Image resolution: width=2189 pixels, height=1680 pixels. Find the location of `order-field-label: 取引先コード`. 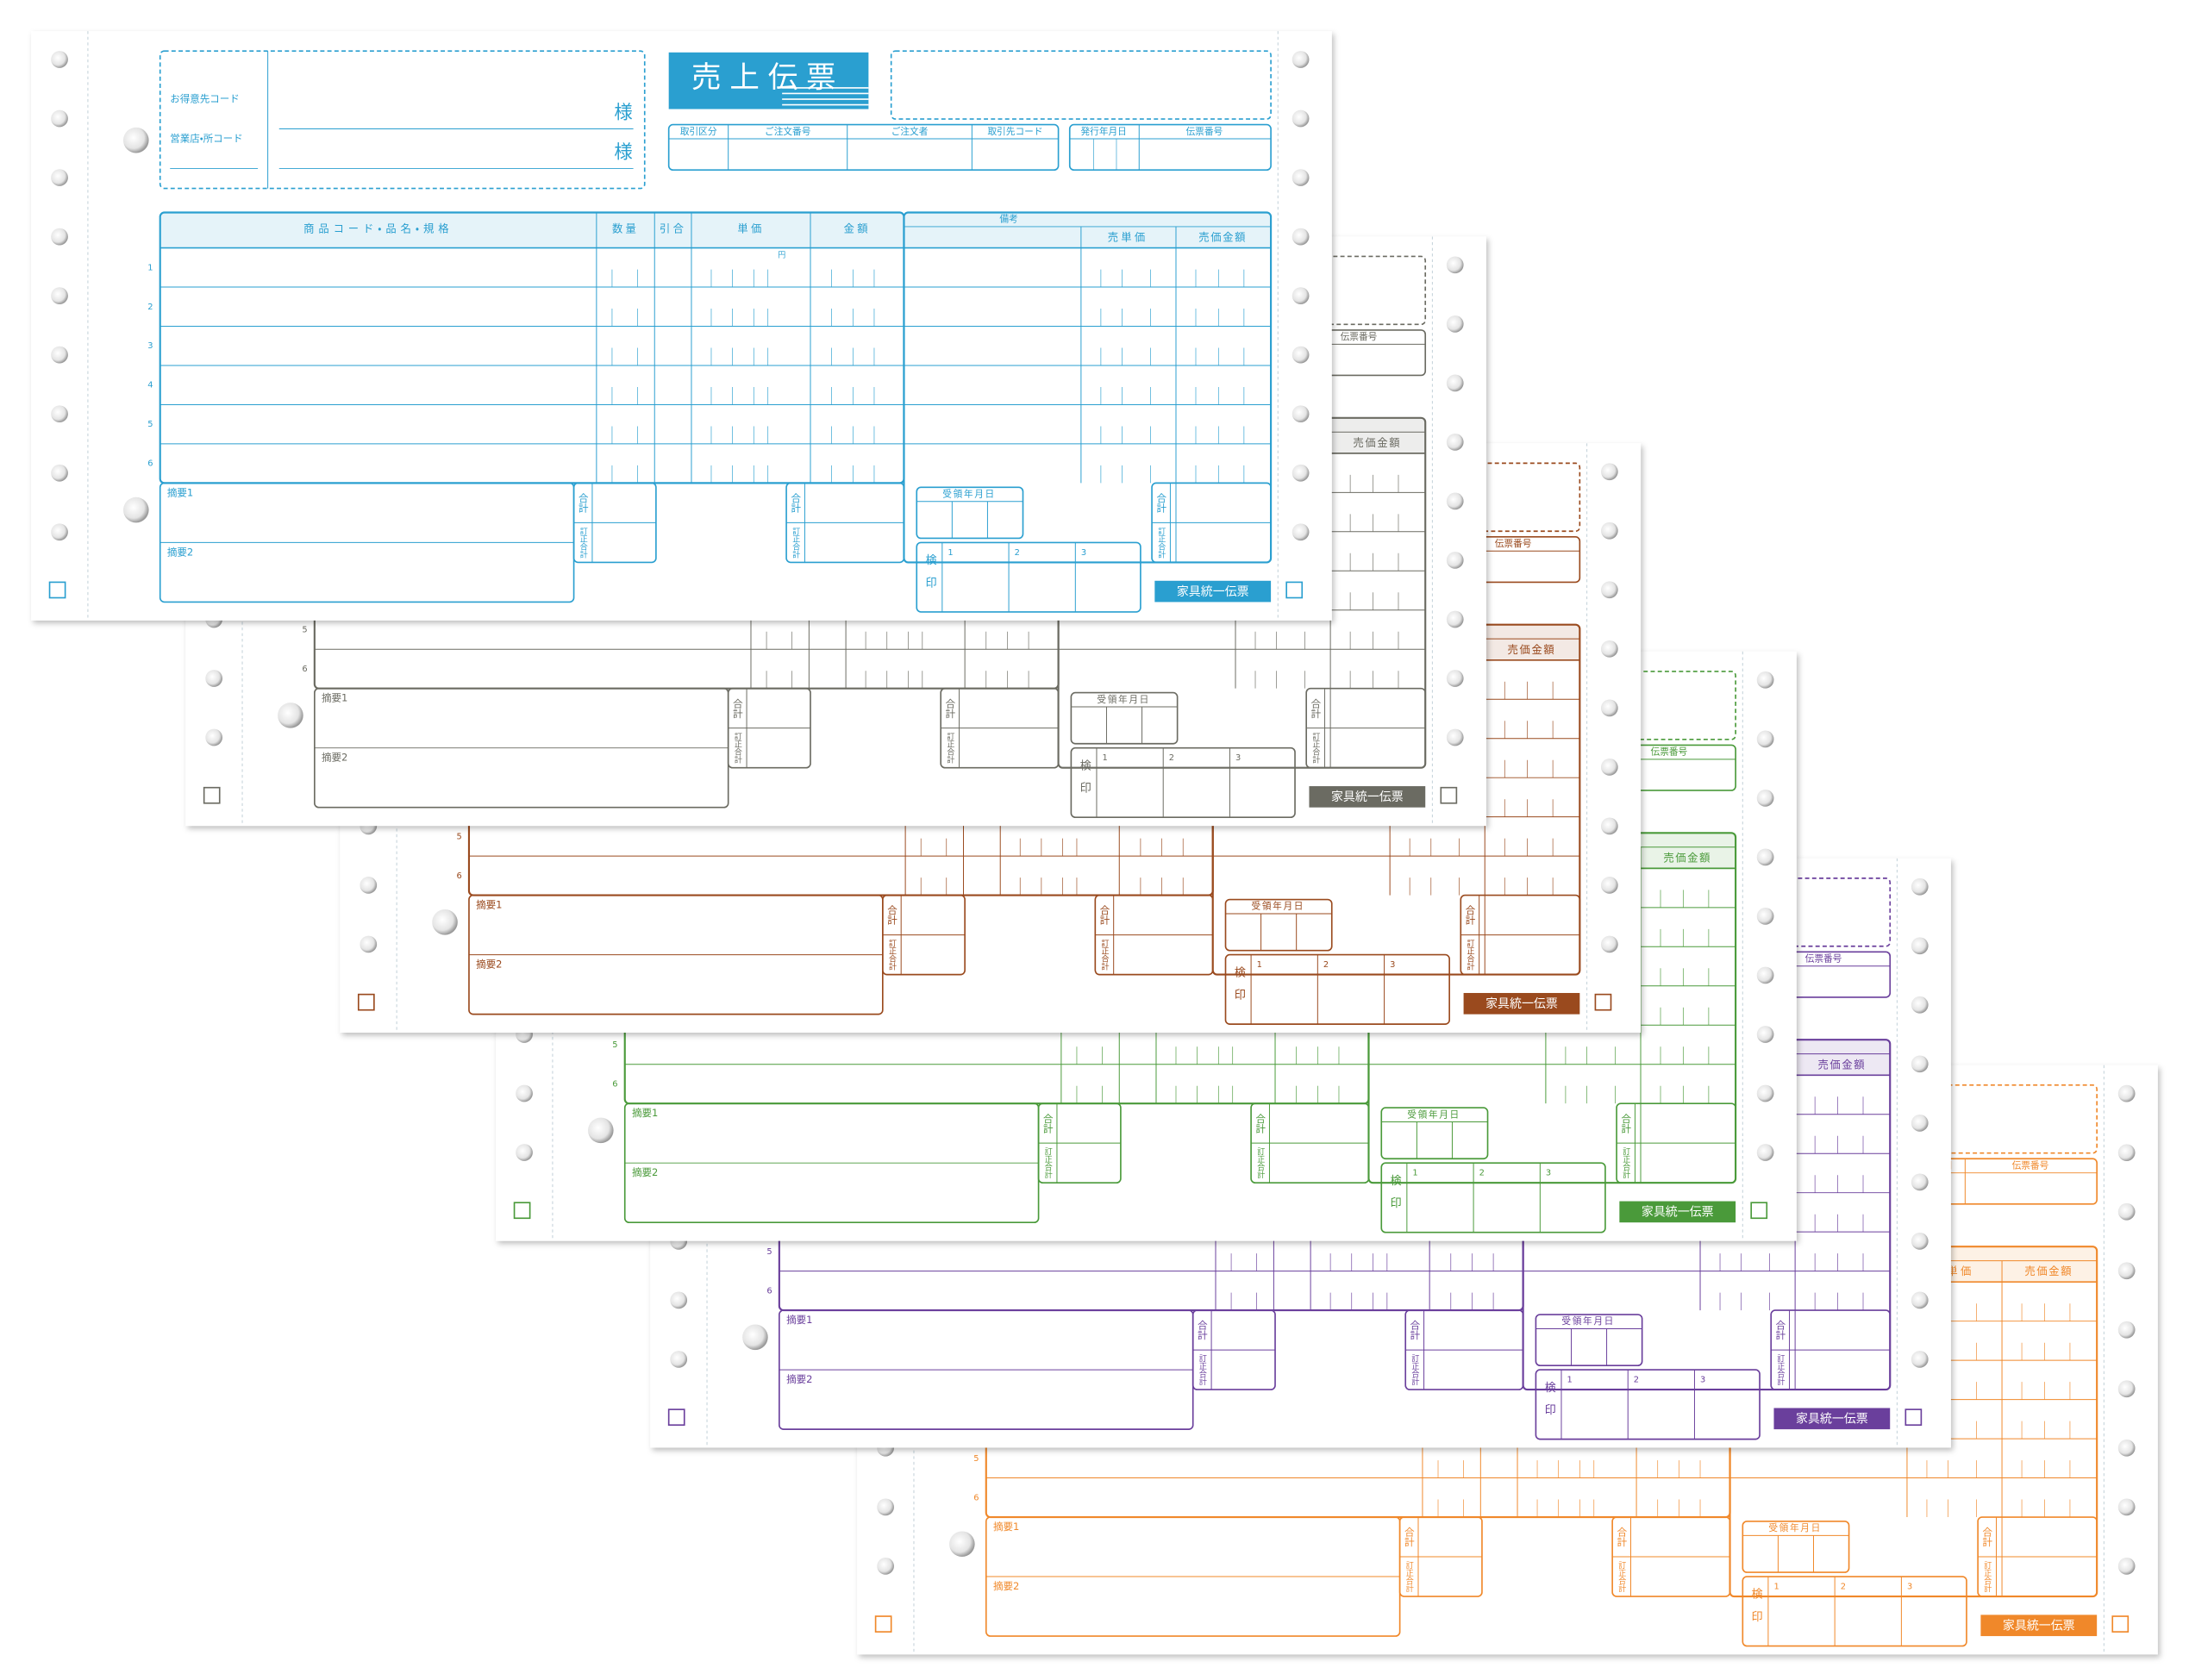

order-field-label: 取引先コード is located at coordinates (1014, 131).